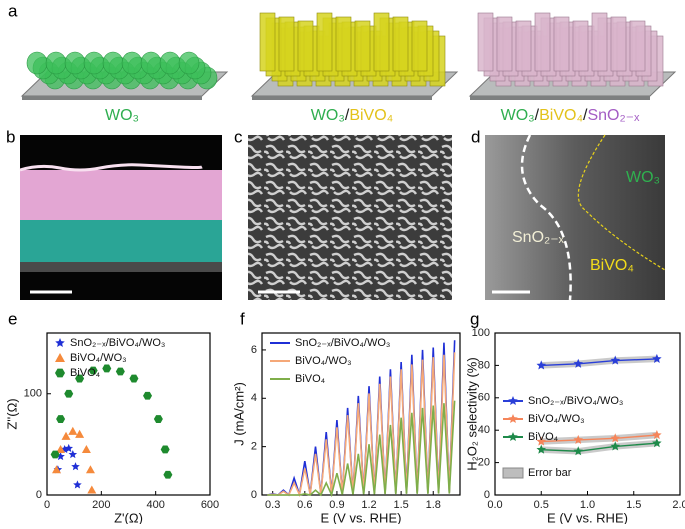 The image size is (685, 529). I want to click on x-tick-label: 2.0, so click(678, 505).